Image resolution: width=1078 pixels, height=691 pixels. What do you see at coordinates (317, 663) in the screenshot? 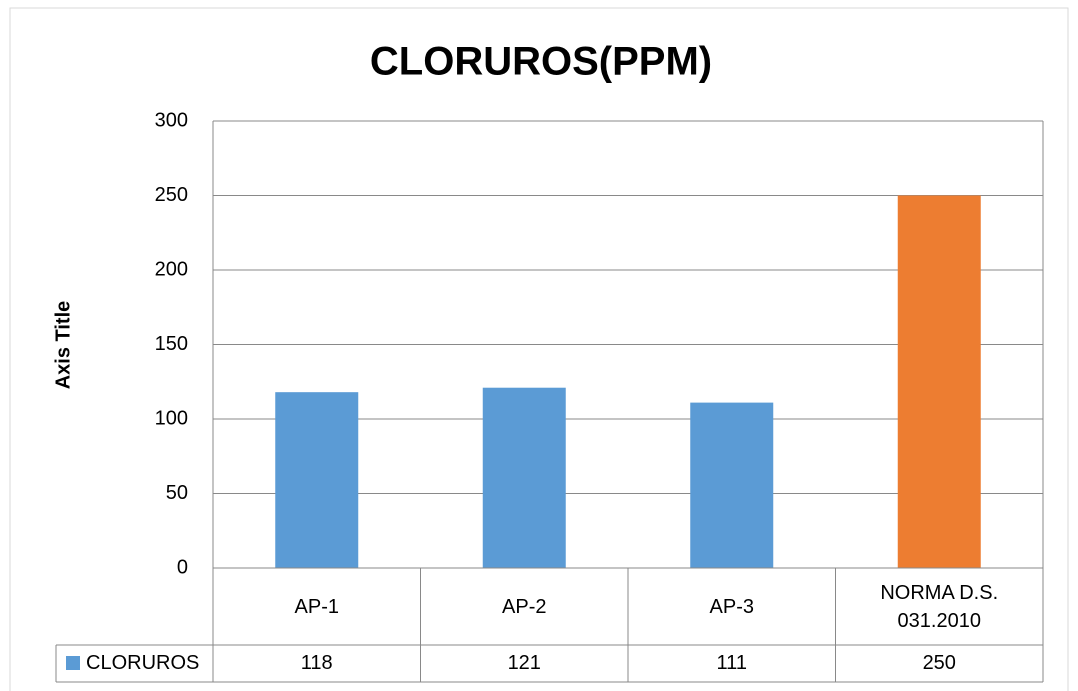
I see `table-value: 118` at bounding box center [317, 663].